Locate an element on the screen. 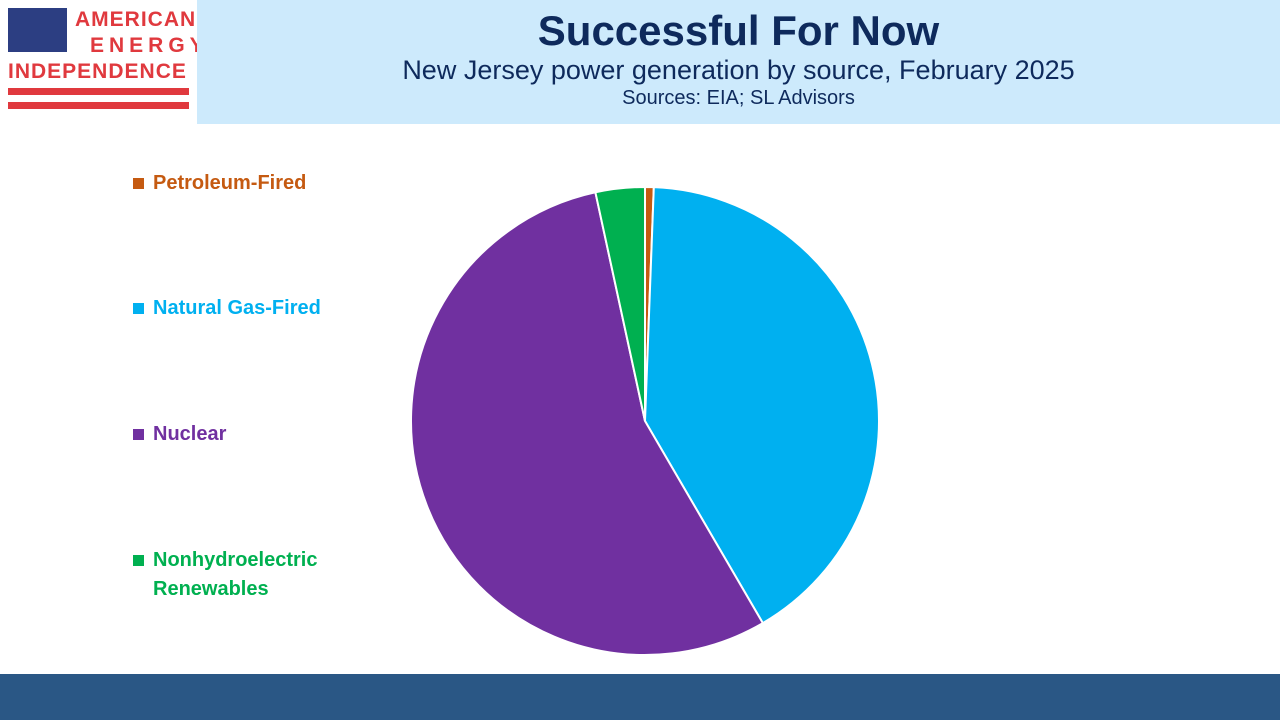 Image resolution: width=1280 pixels, height=720 pixels. legend-label: Nuclear is located at coordinates (190, 434).